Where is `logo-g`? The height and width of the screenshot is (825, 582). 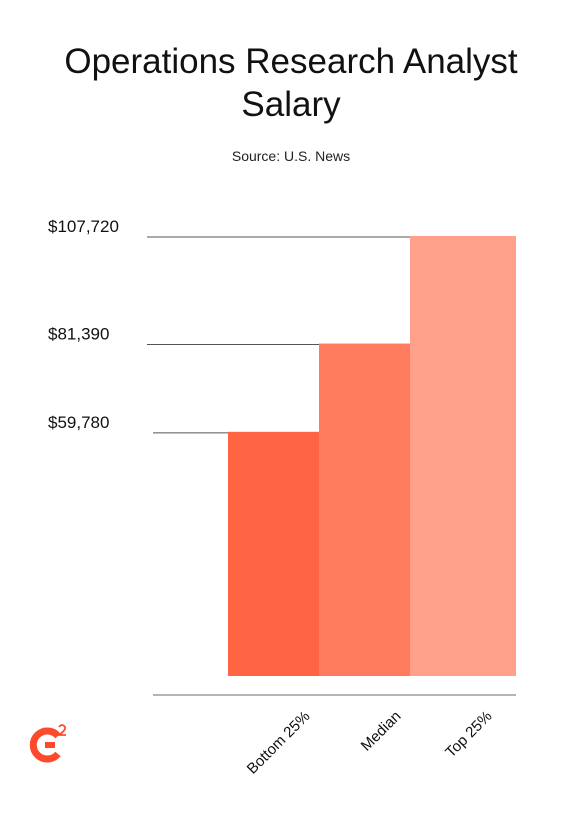
logo-g is located at coordinates (45, 745).